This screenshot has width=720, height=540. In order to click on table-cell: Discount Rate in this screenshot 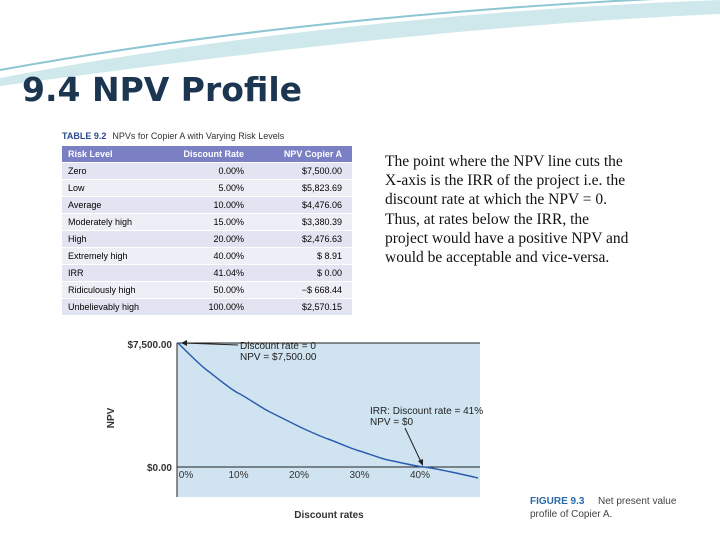, I will do `click(213, 154)`.